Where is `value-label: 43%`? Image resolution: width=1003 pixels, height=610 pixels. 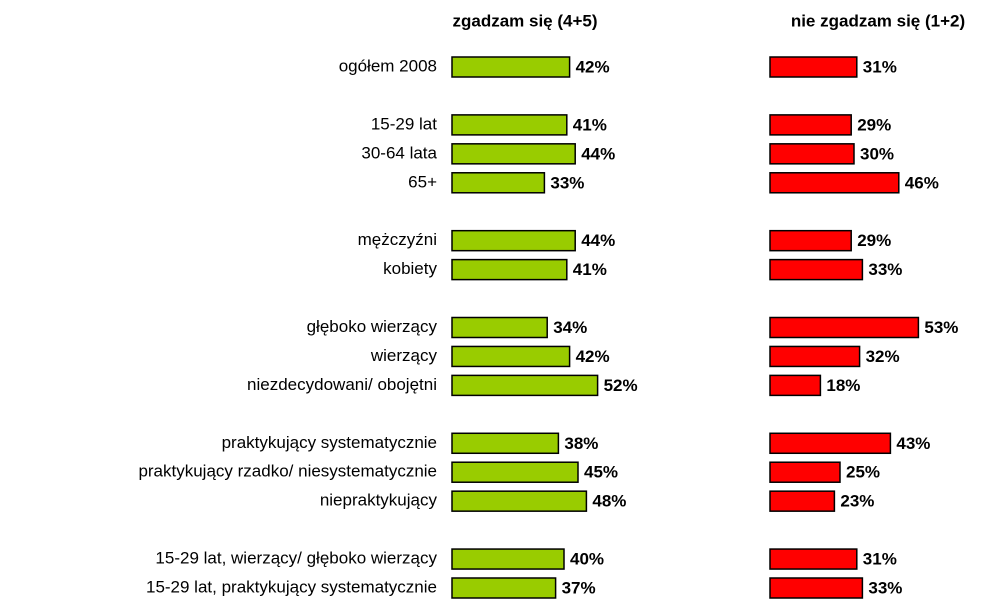 value-label: 43% is located at coordinates (913, 443).